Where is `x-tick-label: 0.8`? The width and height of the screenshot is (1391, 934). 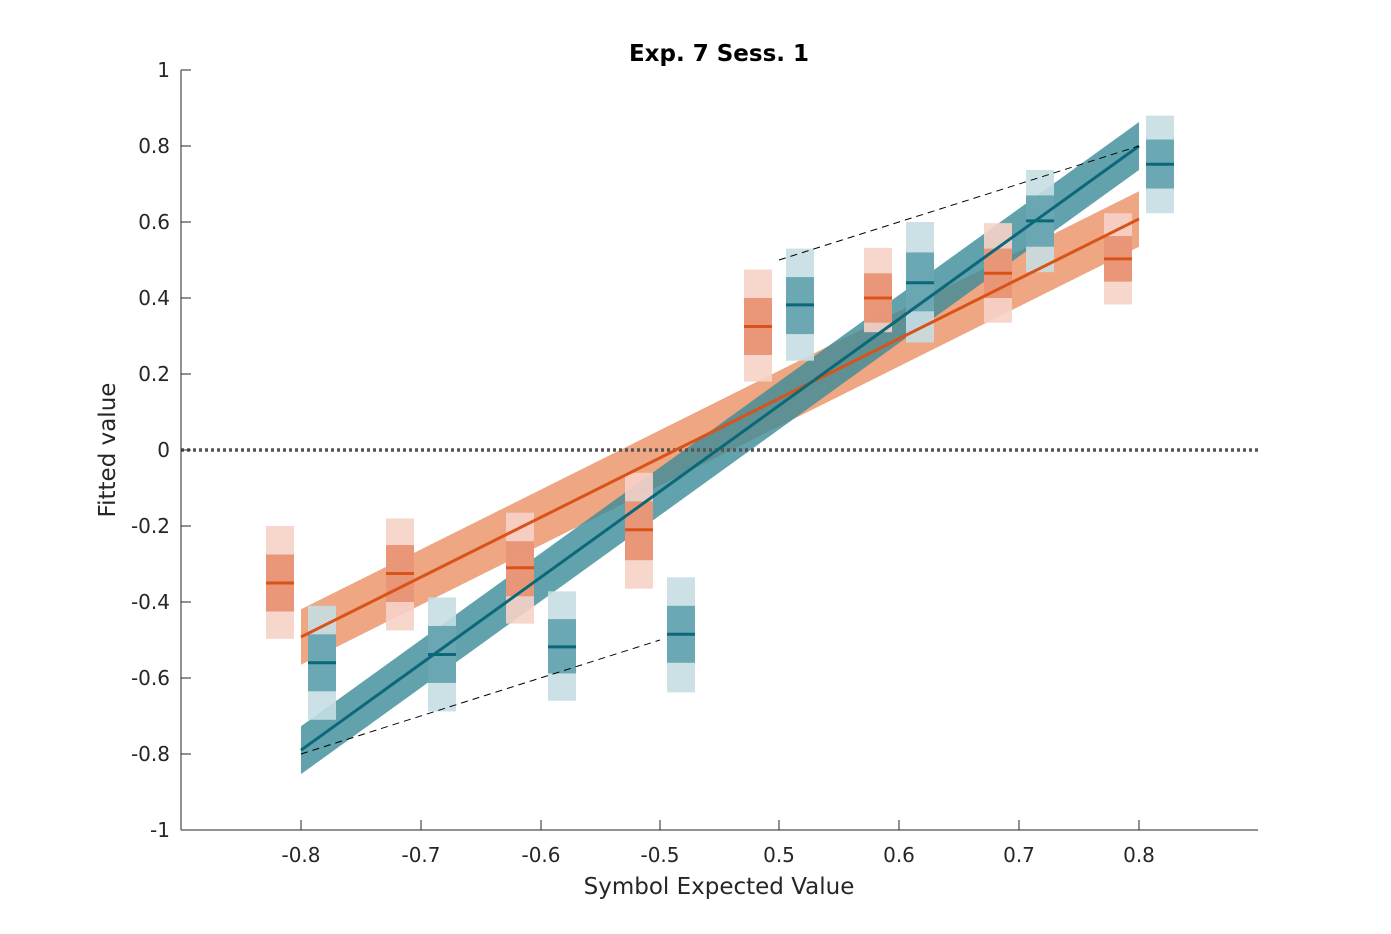
x-tick-label: 0.8 is located at coordinates (1139, 855).